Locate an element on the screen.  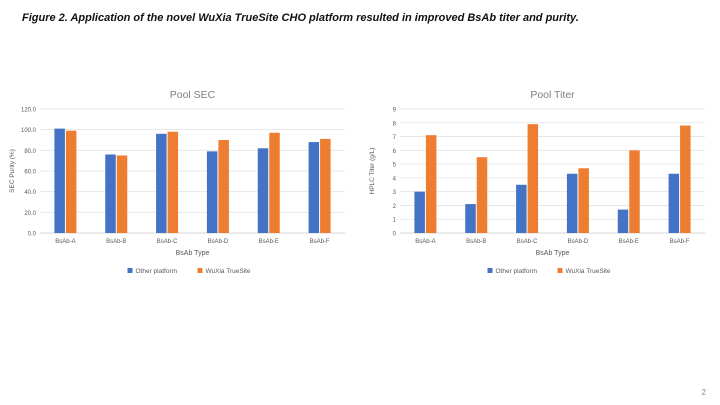
y-tick-label: 8 is located at coordinates (395, 124).